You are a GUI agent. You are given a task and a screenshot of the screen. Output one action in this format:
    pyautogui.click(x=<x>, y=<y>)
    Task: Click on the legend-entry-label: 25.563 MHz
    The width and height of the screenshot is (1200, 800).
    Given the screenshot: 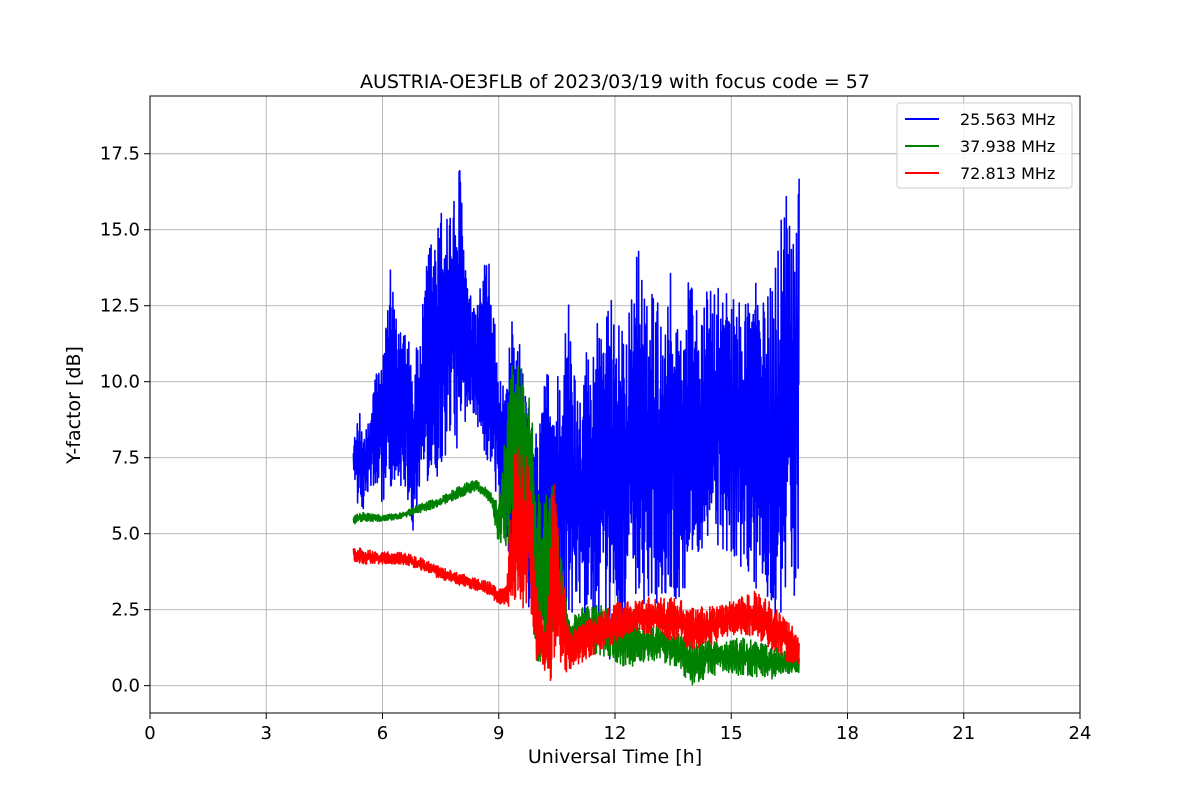 What is the action you would take?
    pyautogui.click(x=1007, y=119)
    